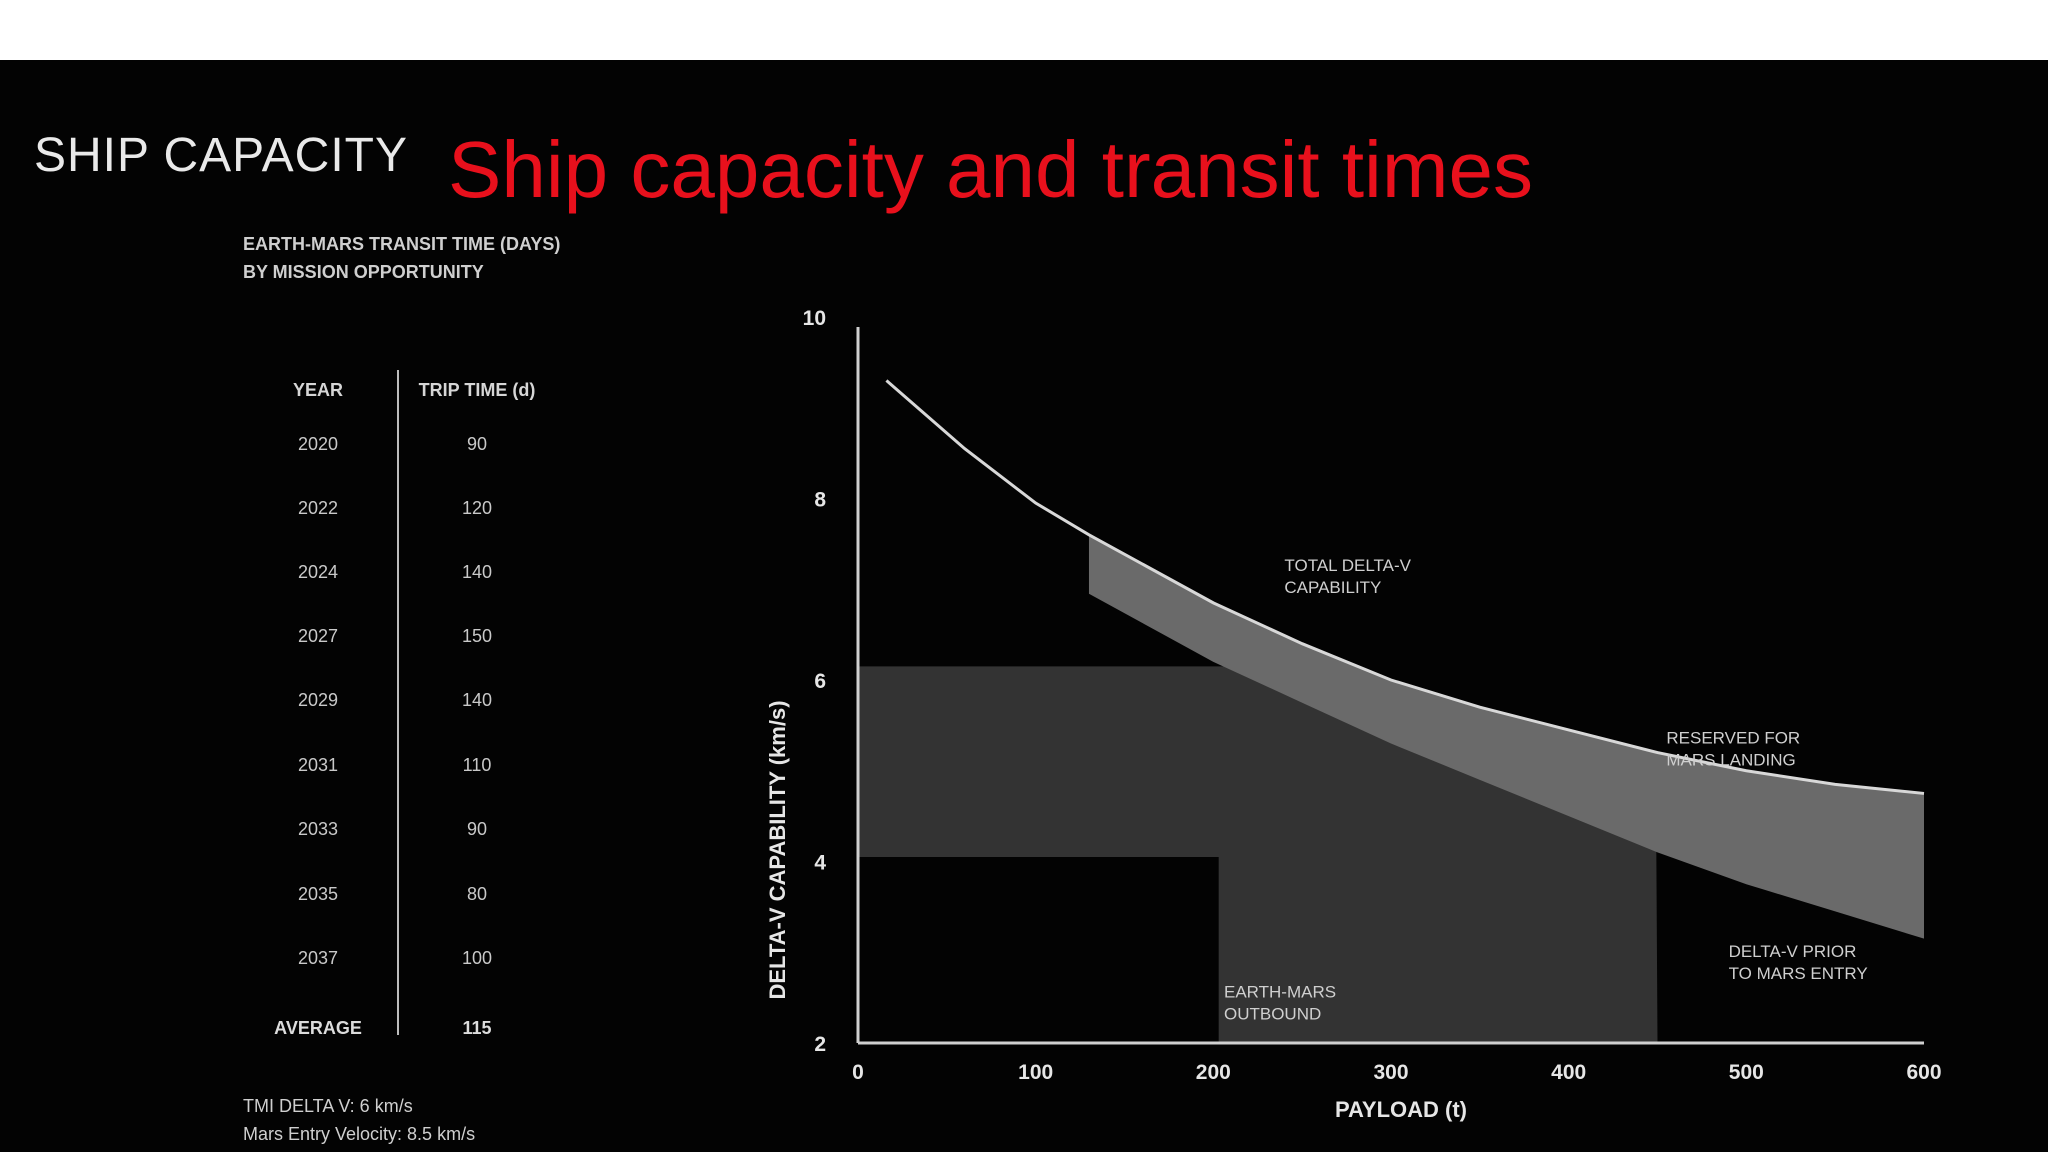  Describe the element at coordinates (1272, 1014) in the screenshot. I see `region-label-line: OUTBOUND` at that location.